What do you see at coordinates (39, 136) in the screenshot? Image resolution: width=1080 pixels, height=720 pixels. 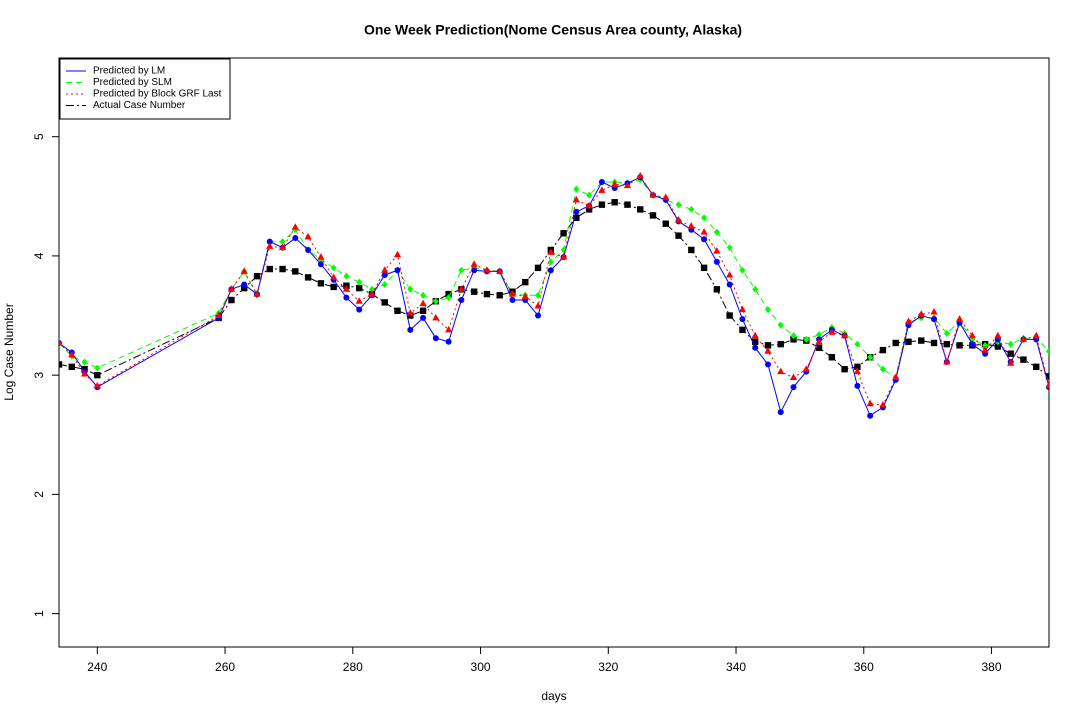 I see `y-tick-label: 5` at bounding box center [39, 136].